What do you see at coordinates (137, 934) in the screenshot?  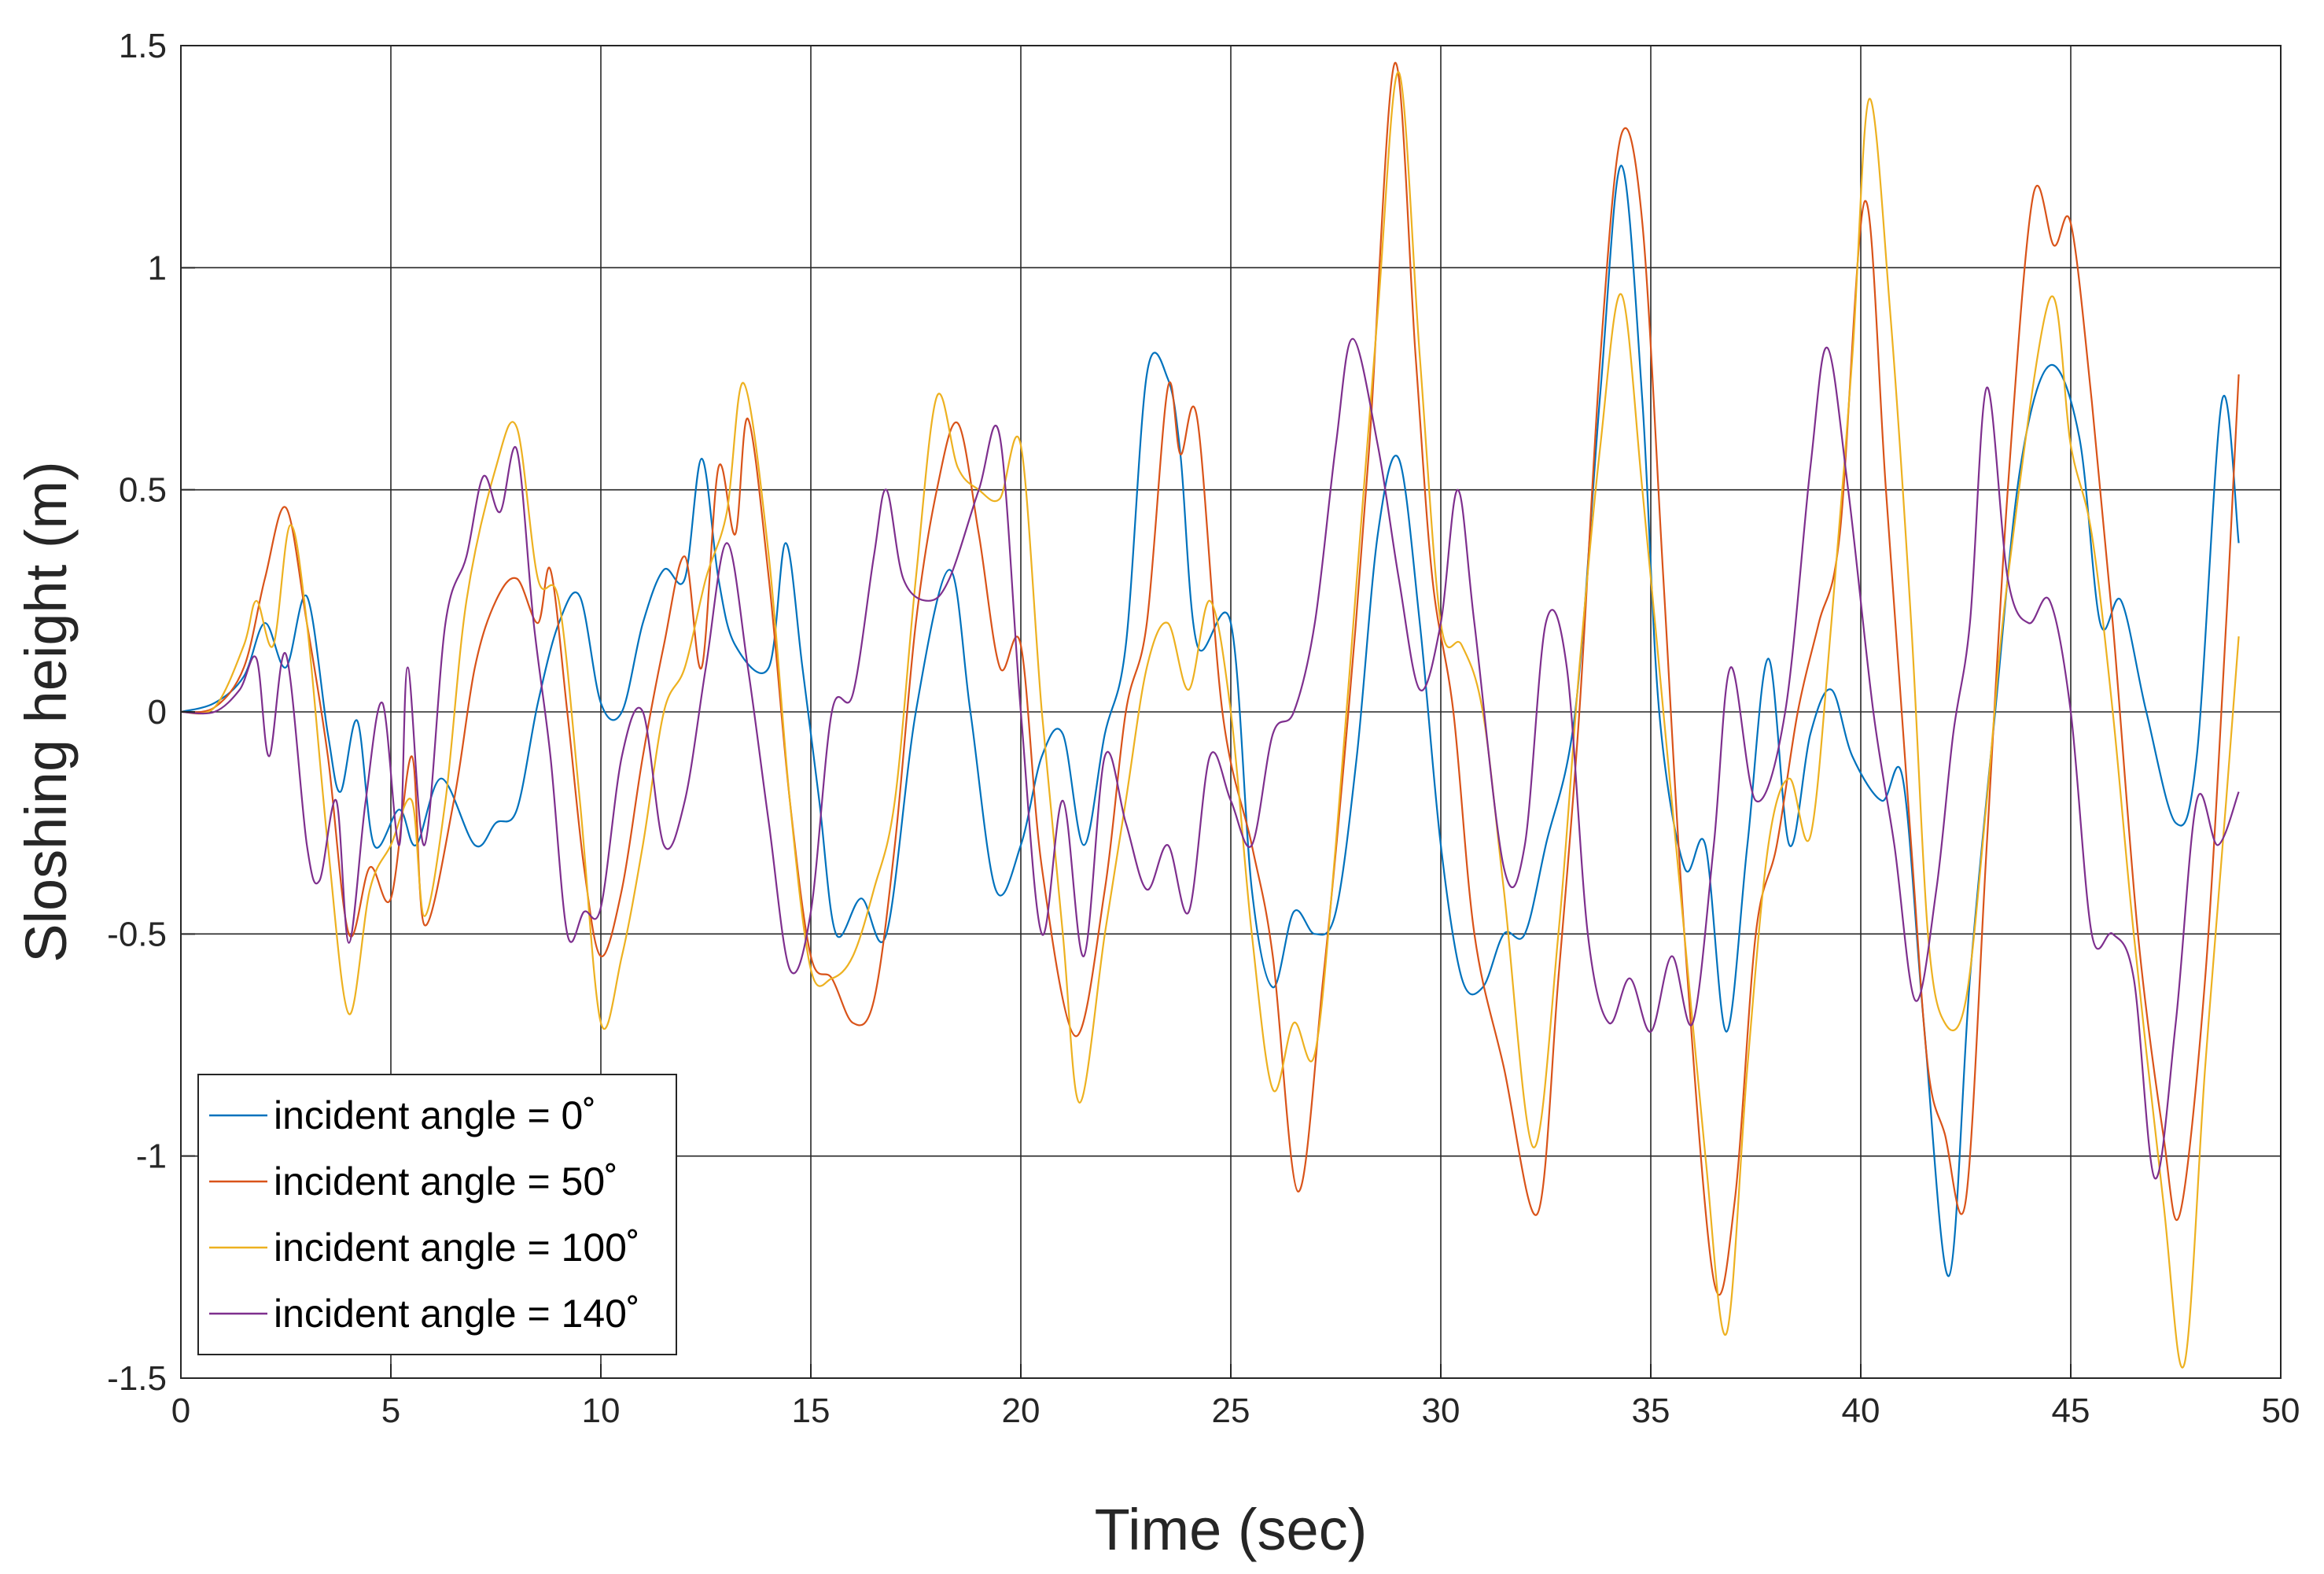 I see `y-tick-label: -0.5` at bounding box center [137, 934].